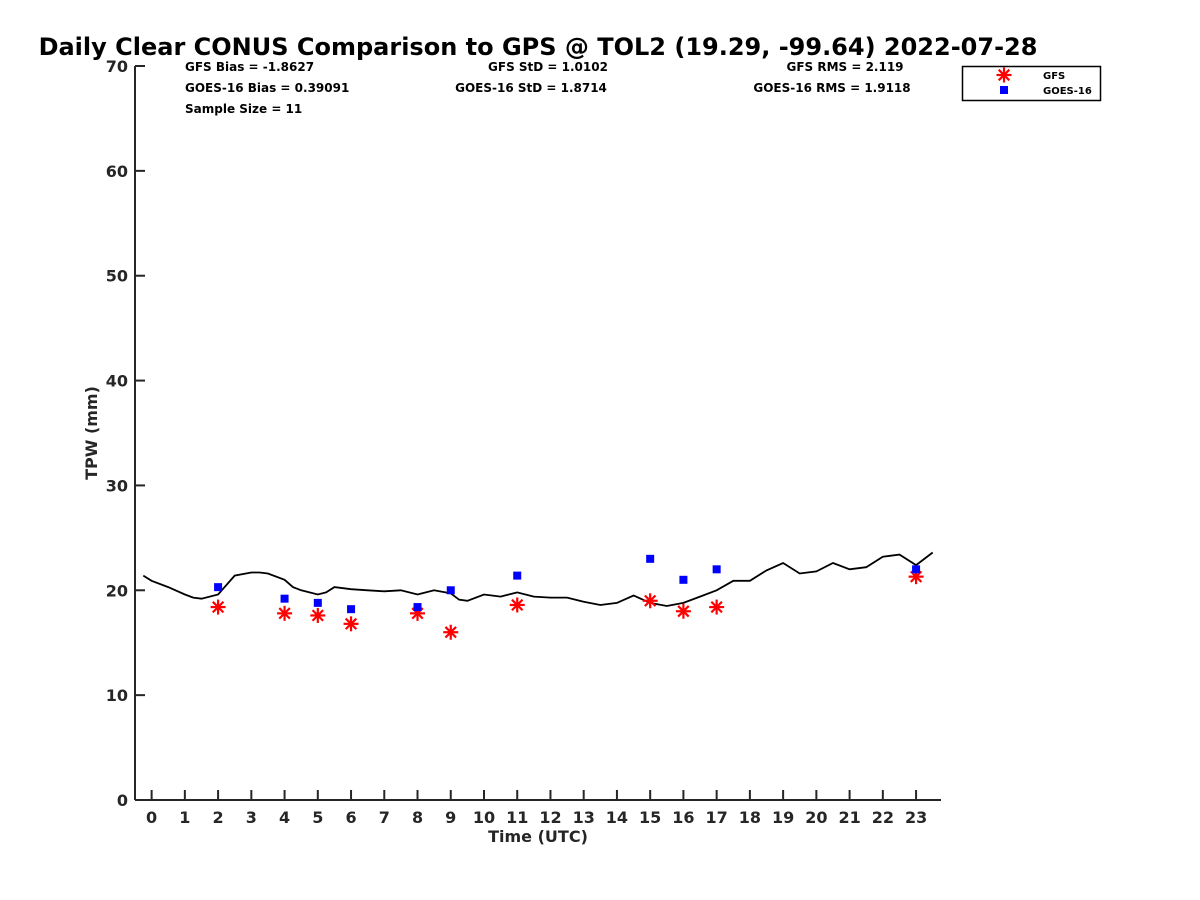 Image resolution: width=1200 pixels, height=900 pixels. I want to click on x-tick-label: 11, so click(517, 817).